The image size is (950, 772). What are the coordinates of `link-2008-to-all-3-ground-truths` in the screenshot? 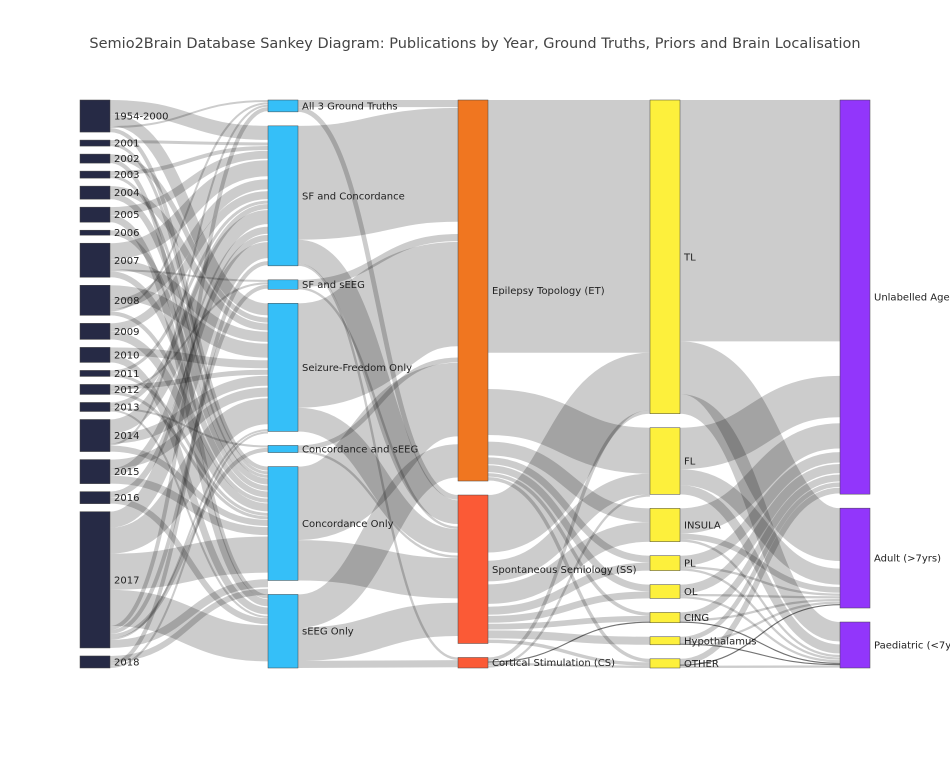 It's located at (189, 207).